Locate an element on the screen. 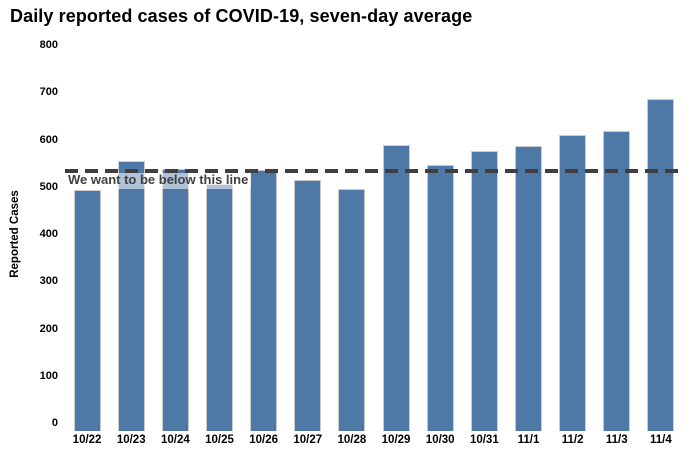 This screenshot has width=687, height=467. x-tick-label: 11/4 is located at coordinates (661, 440).